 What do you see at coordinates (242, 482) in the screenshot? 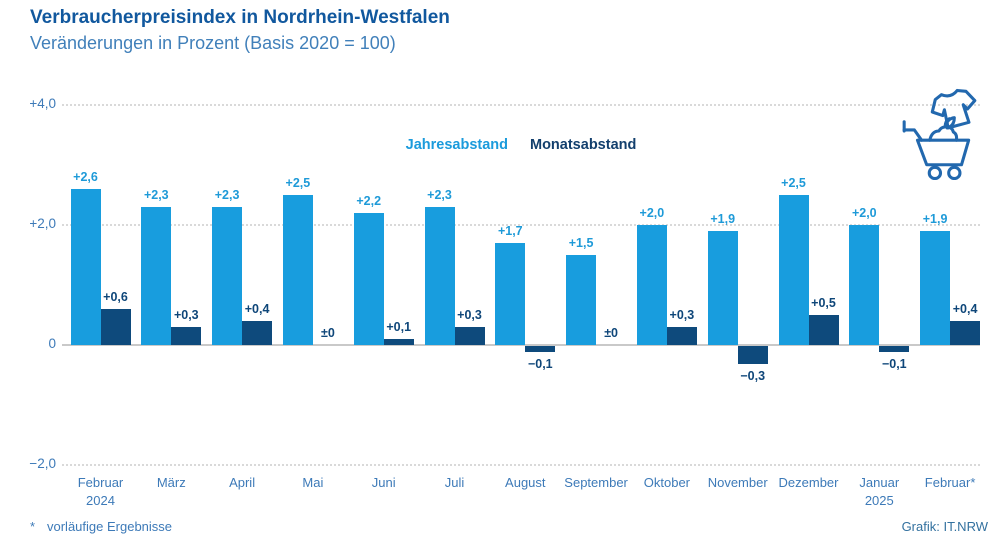
I see `x-axis-label: April` at bounding box center [242, 482].